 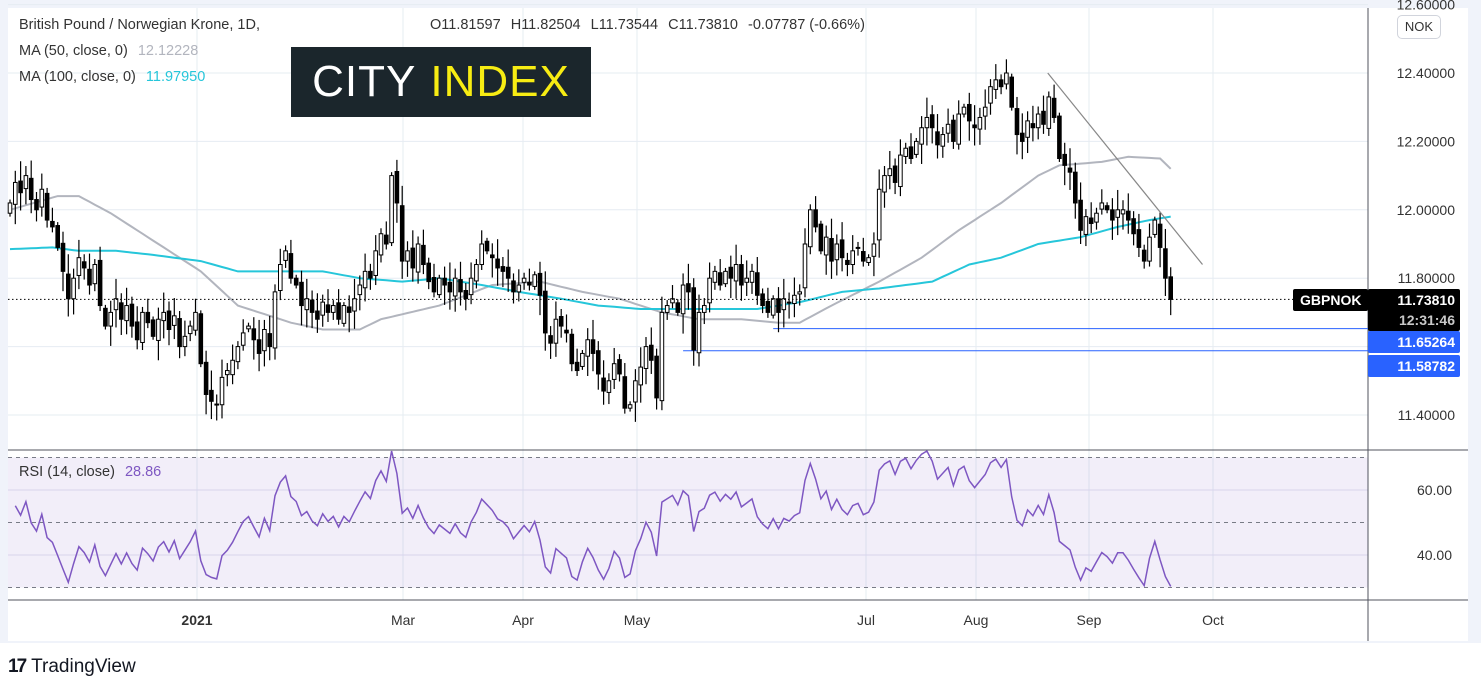 I want to click on logo-city: CITY, so click(x=364, y=81).